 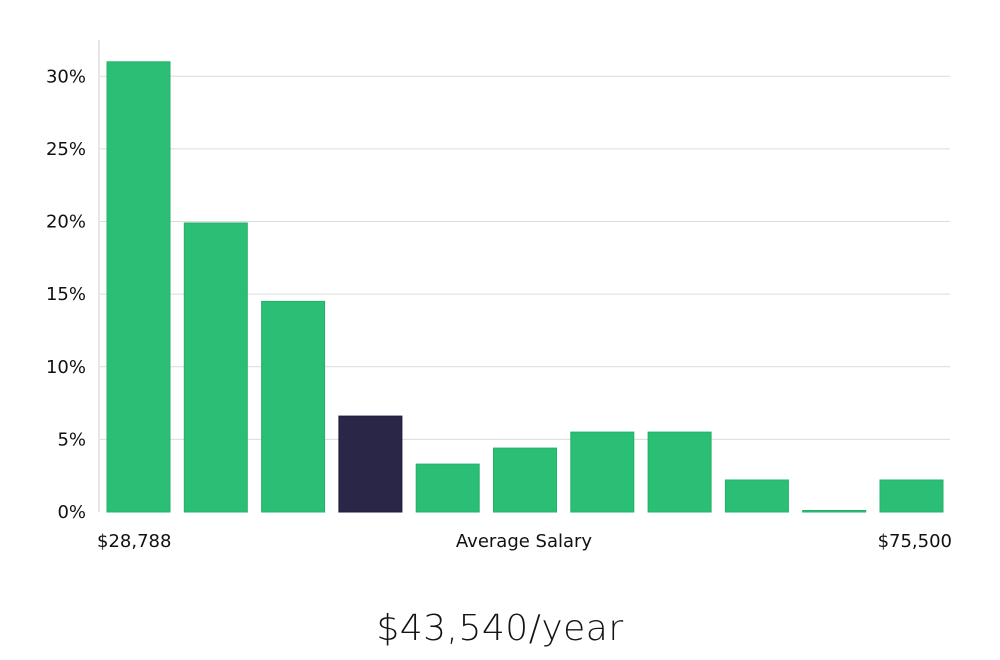 I want to click on y-tick-label: 10%, so click(x=66, y=367).